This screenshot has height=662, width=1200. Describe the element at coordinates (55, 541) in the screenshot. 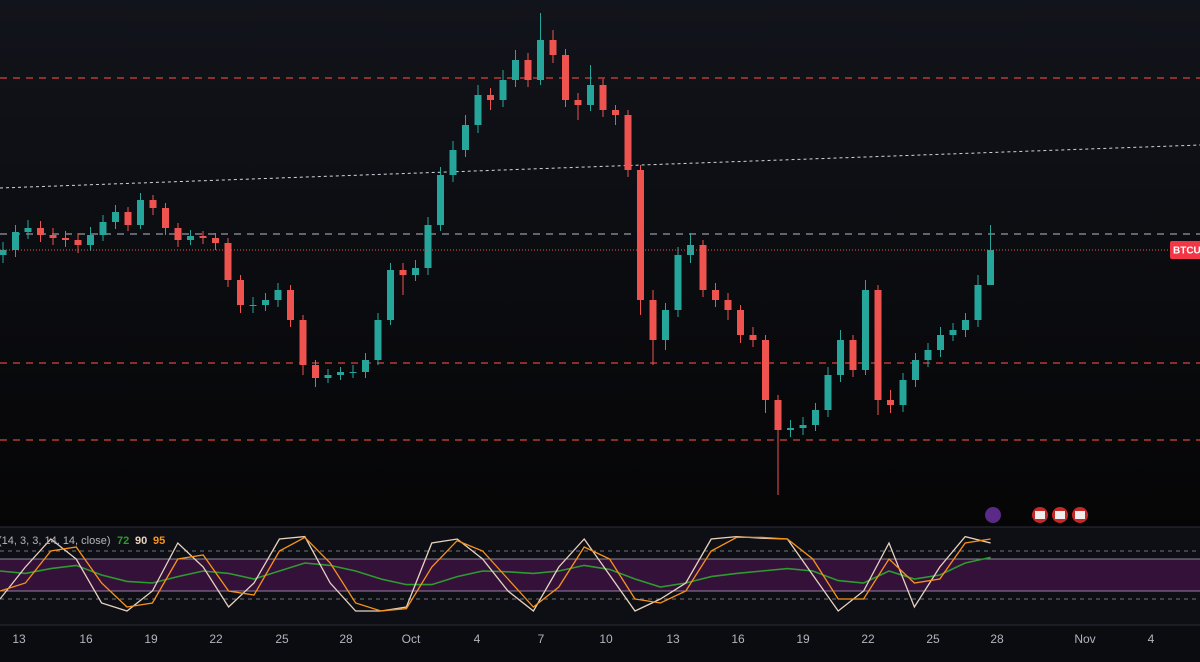

I see `indicator-label: (14, 3, 3, 14, 14, close)` at that location.